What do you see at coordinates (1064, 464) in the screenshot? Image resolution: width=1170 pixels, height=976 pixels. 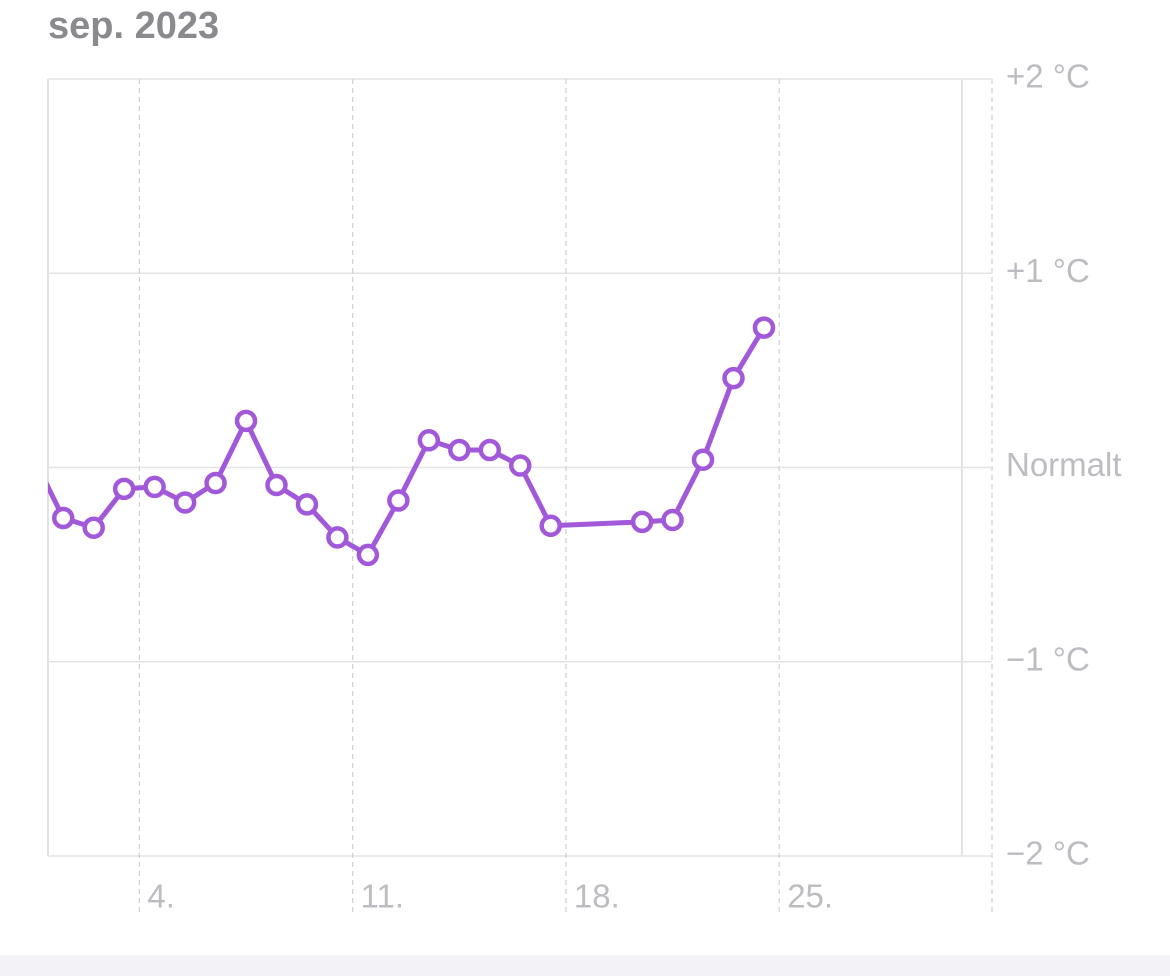 I see `y-tick-label: Normalt` at bounding box center [1064, 464].